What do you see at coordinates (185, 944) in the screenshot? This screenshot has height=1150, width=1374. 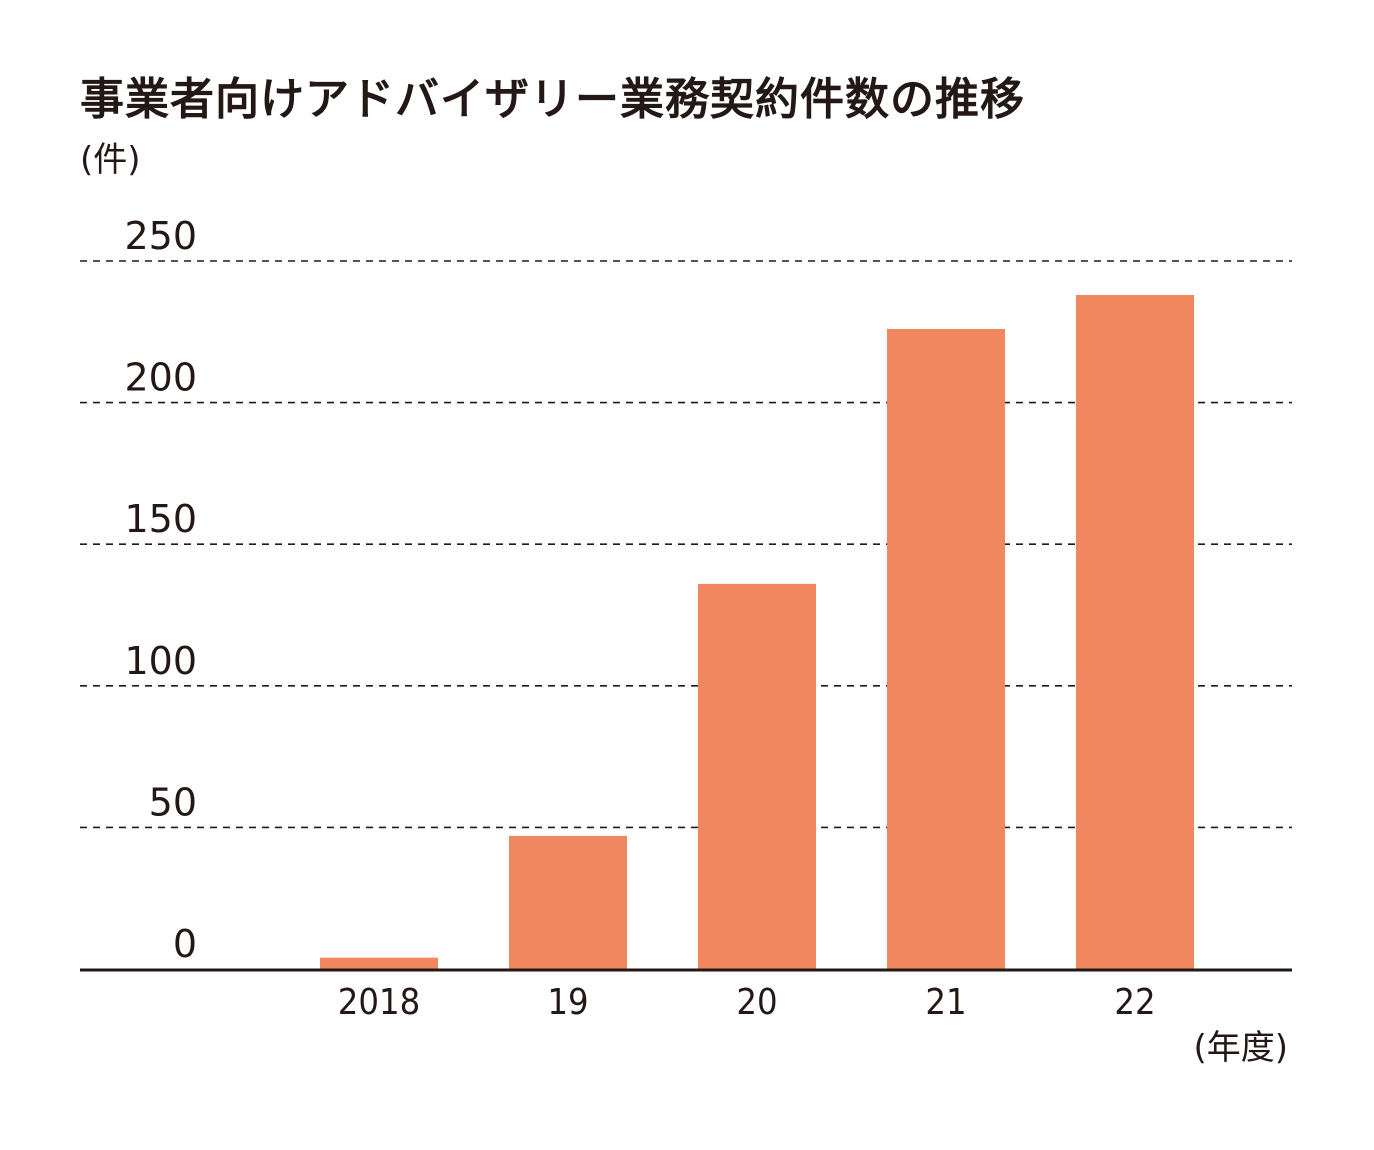 I see `y-tick-label: 0` at bounding box center [185, 944].